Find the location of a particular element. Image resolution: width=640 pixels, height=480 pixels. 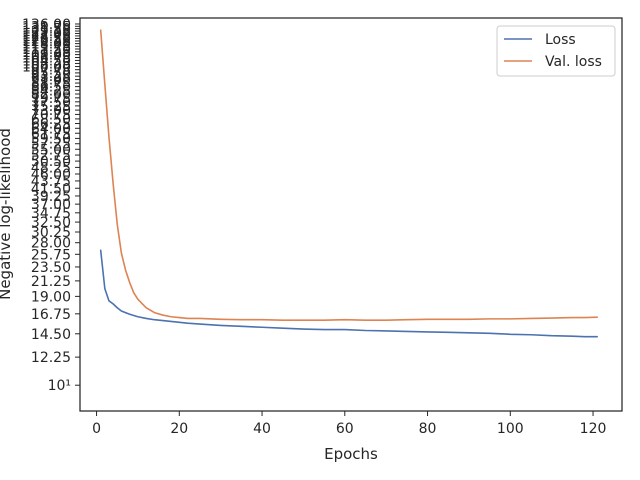

y-tick-label: 100.00 is located at coordinates (46, 68).